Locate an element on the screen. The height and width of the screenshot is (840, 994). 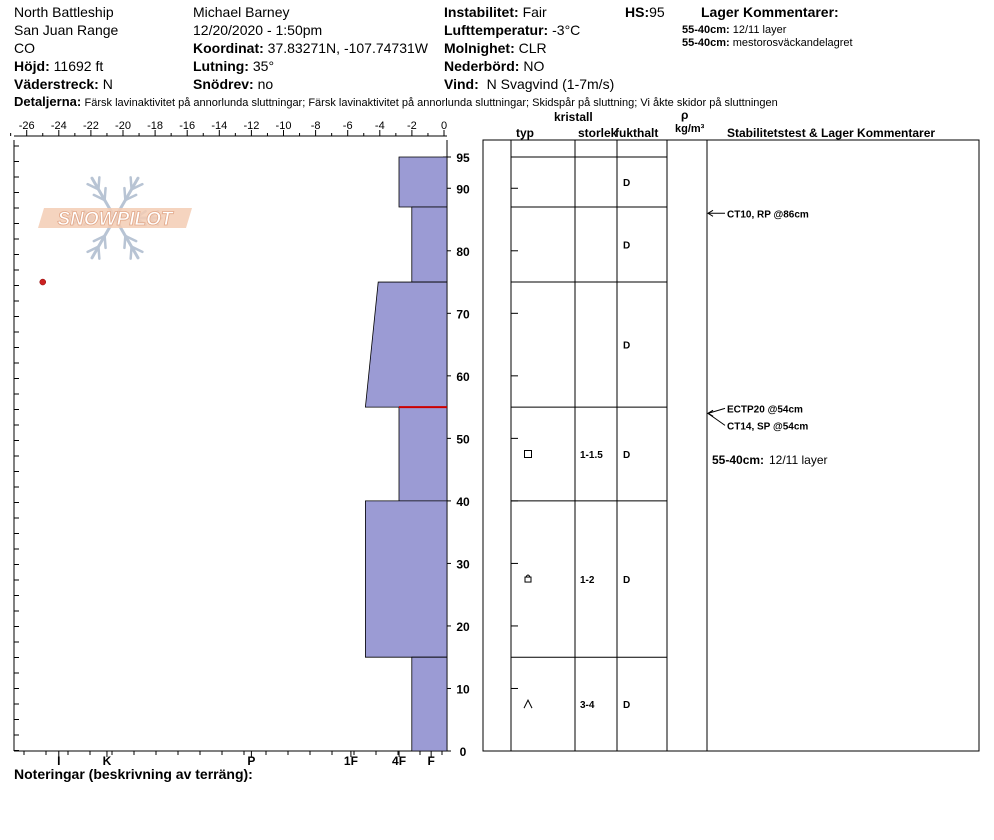
stability-test-label: ECTP20 @54cm is located at coordinates (765, 409).